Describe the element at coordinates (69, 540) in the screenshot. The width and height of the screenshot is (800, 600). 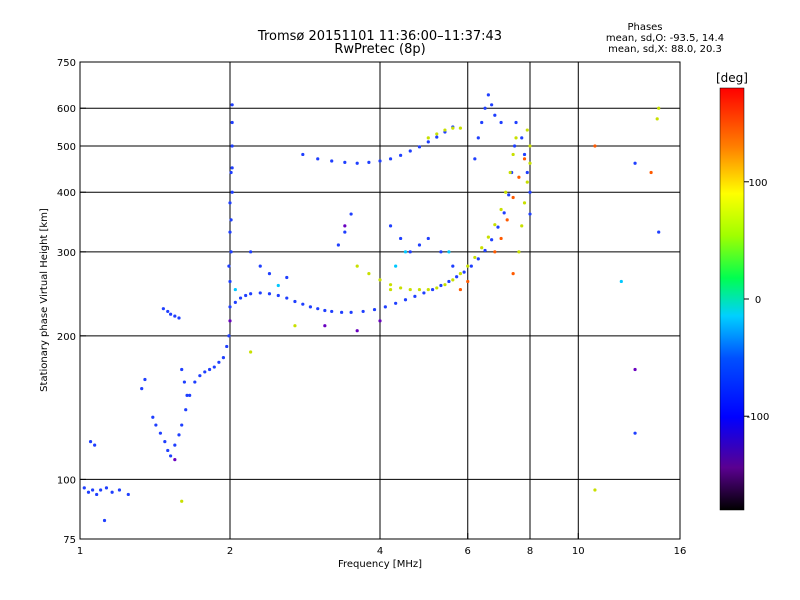
I see `y-tick-label: 75` at that location.